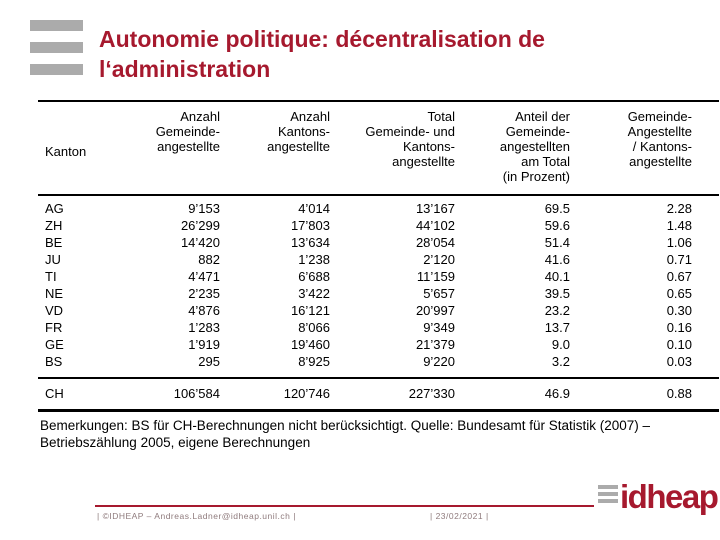  What do you see at coordinates (557, 327) in the screenshot?
I see `value-cell: 13.7` at bounding box center [557, 327].